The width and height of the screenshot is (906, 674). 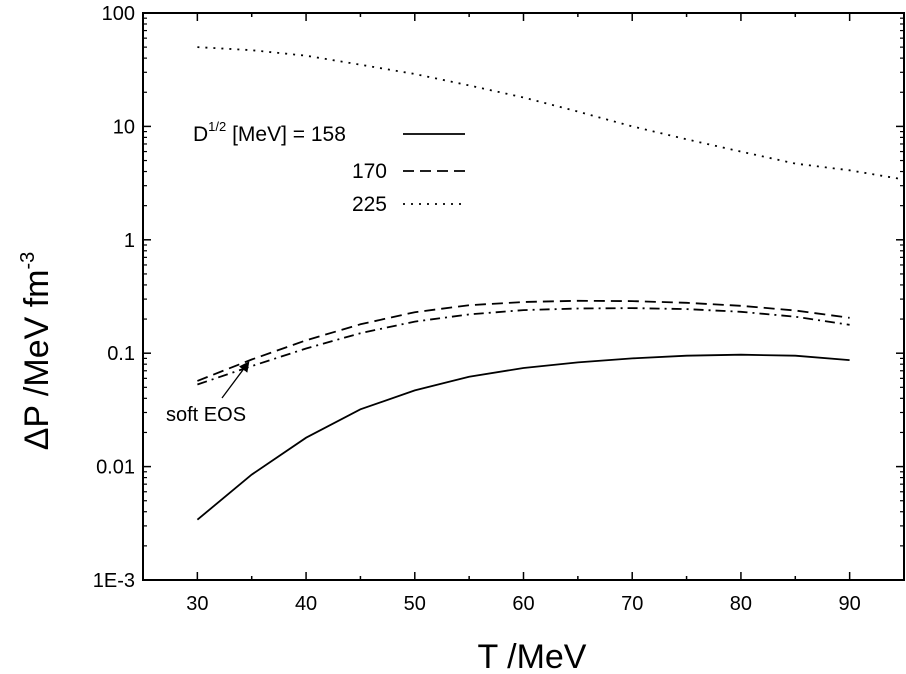 What do you see at coordinates (206, 415) in the screenshot?
I see `annotation-soft-eos: soft EOS` at bounding box center [206, 415].